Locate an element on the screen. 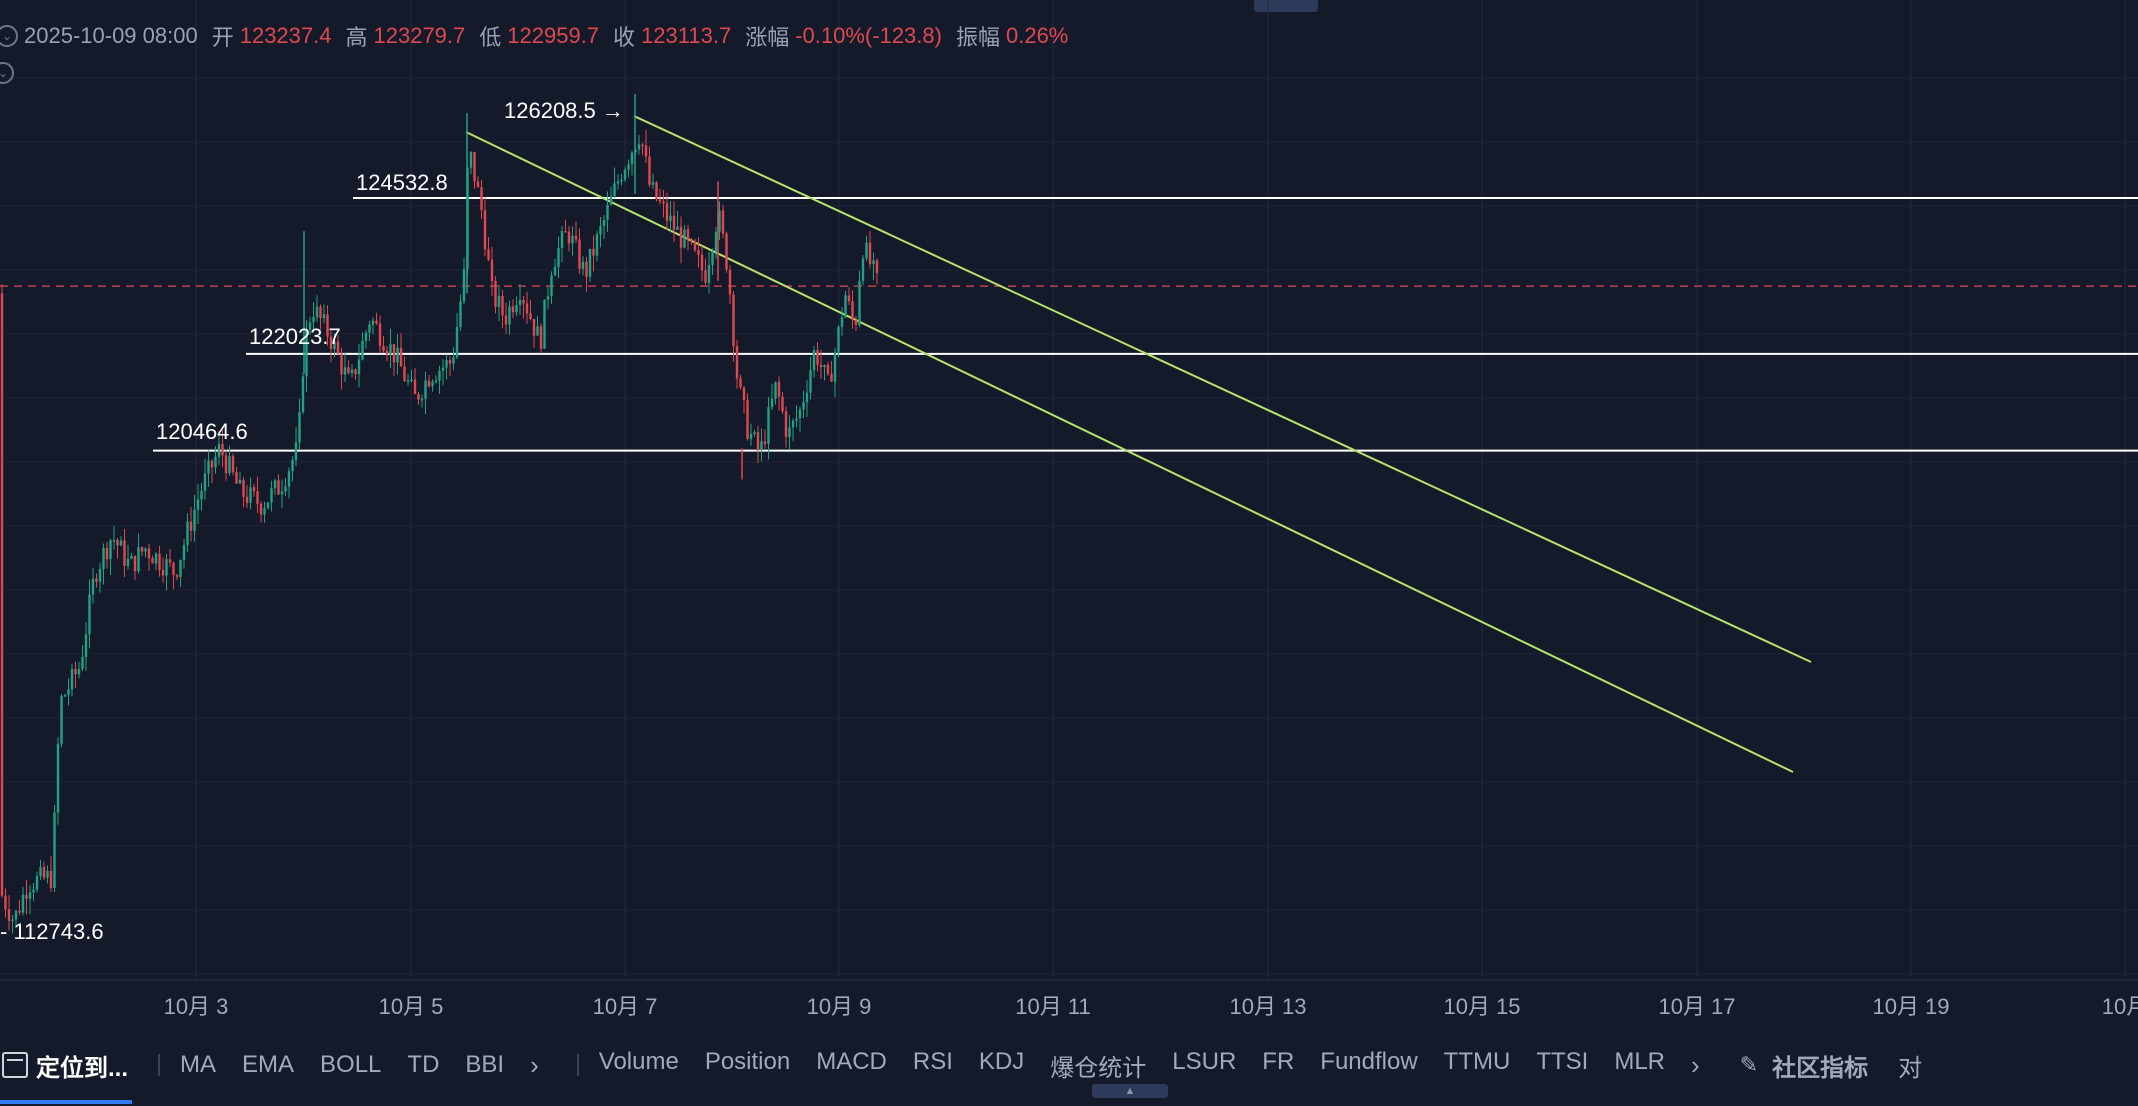  sub-indicator-fr: FR is located at coordinates (1278, 1061).